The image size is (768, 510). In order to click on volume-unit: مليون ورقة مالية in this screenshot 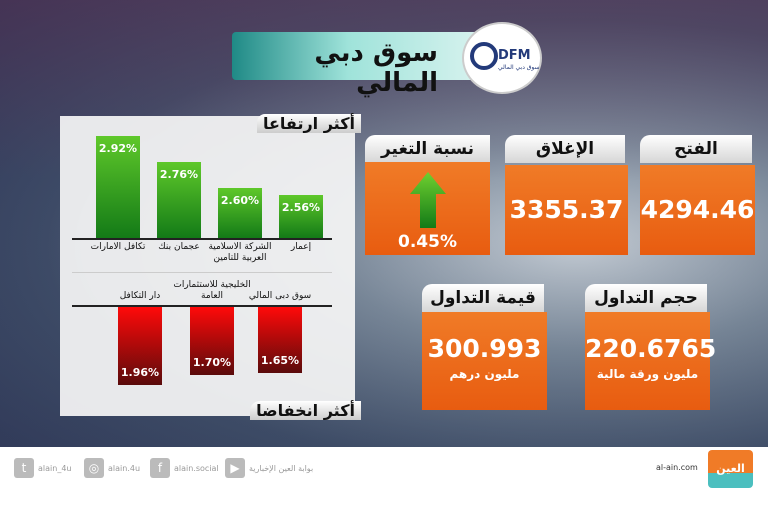, I will do `click(647, 374)`.